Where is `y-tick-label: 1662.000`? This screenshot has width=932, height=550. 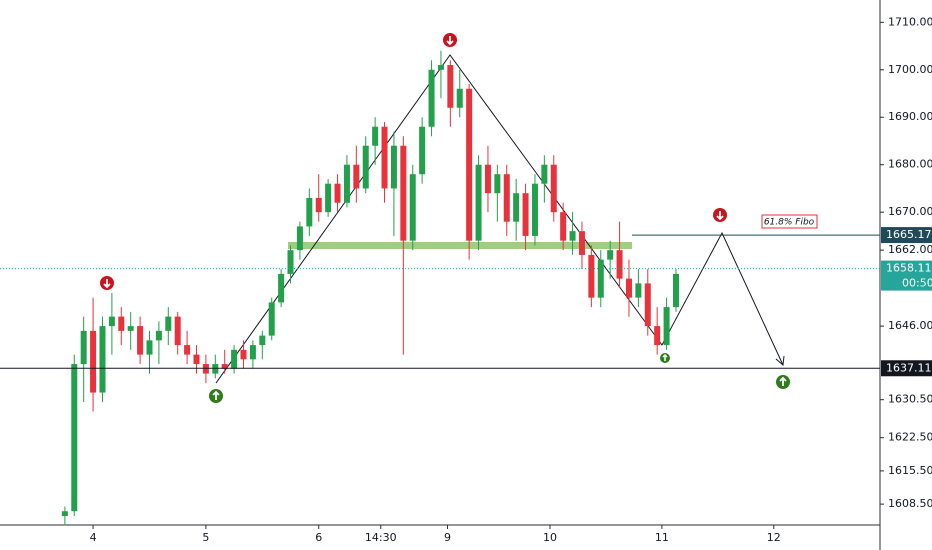 y-tick-label: 1662.000 is located at coordinates (910, 249).